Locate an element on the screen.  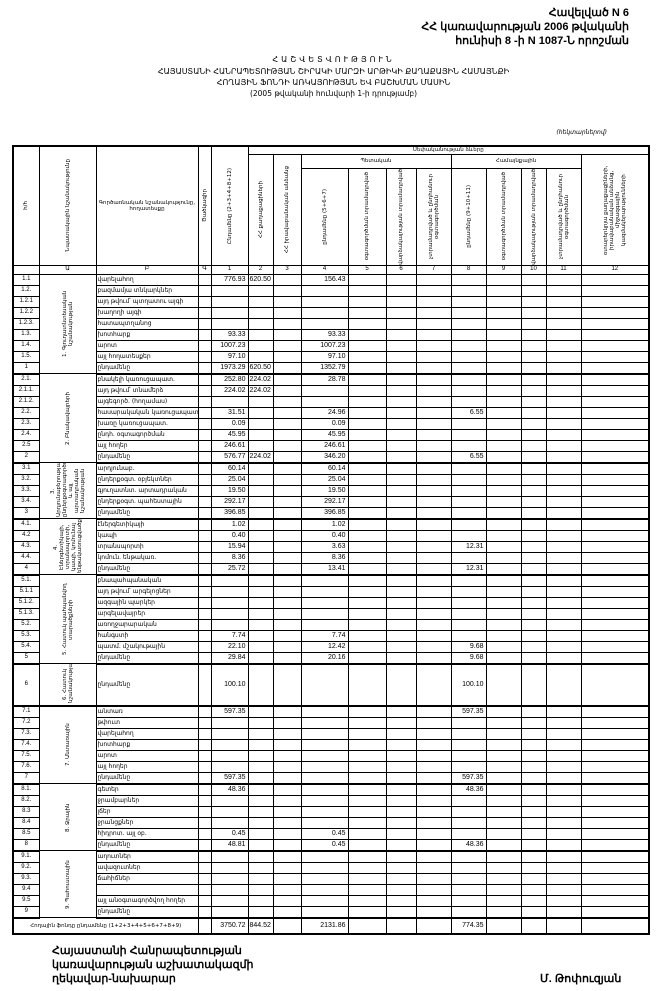
row-name: կապի is located at coordinates (147, 535).